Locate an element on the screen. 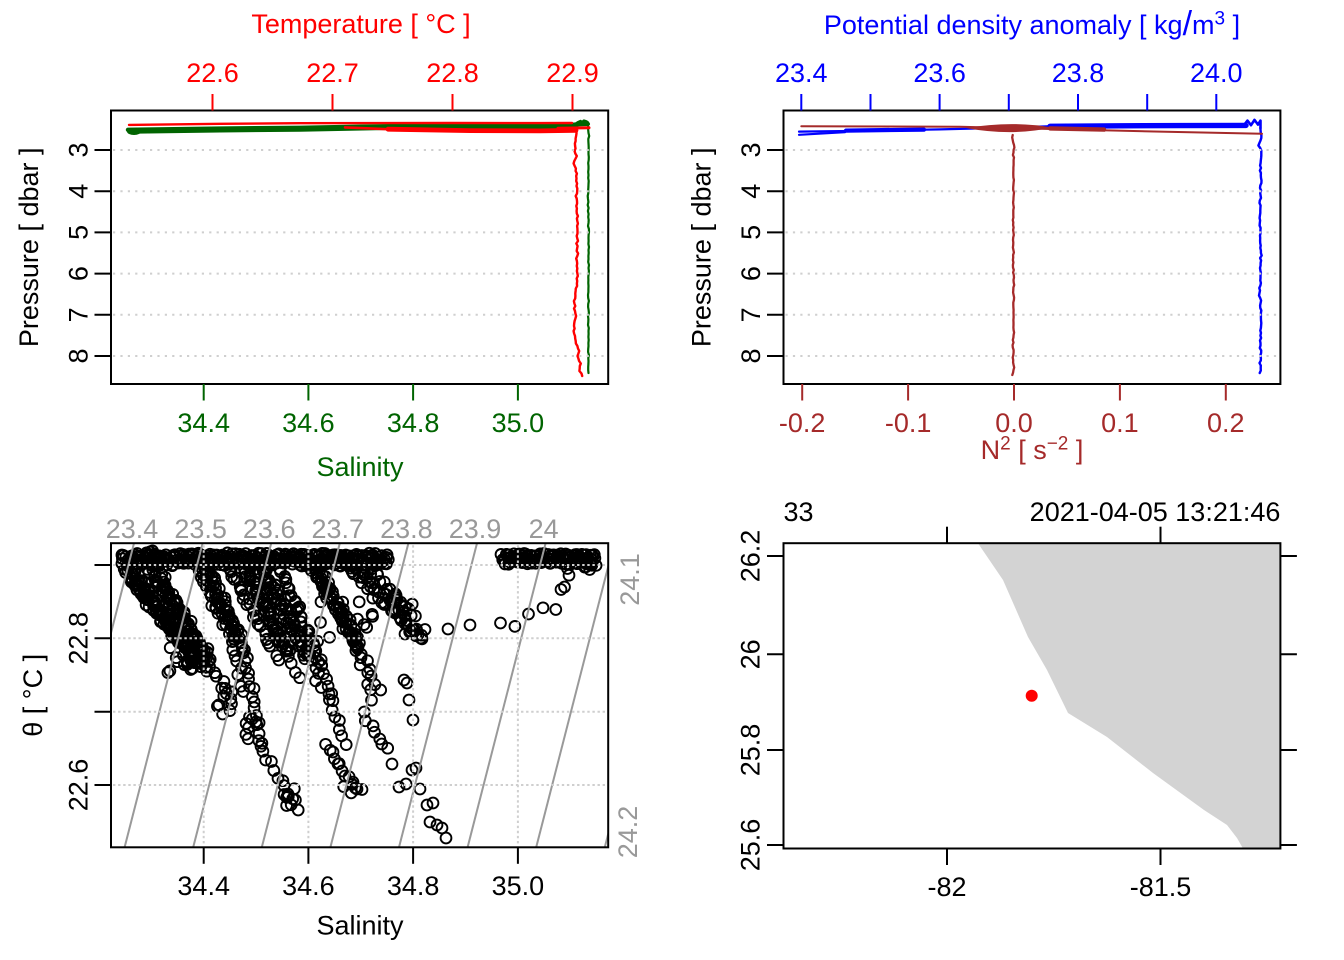 Image resolution: width=1344 pixels, height=960 pixels. svg-text: 24 is located at coordinates (544, 529).